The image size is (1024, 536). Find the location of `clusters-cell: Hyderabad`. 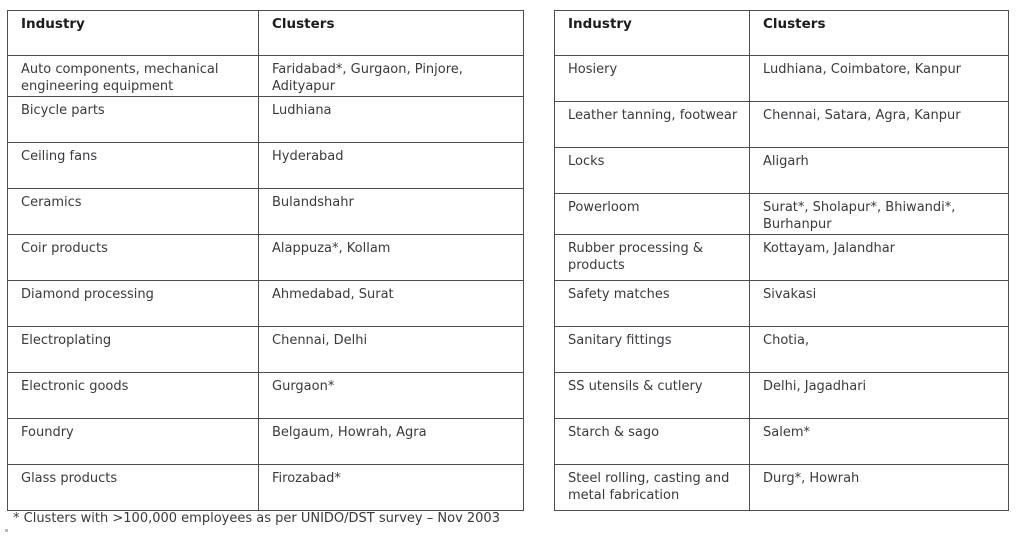

clusters-cell: Hyderabad is located at coordinates (391, 165).